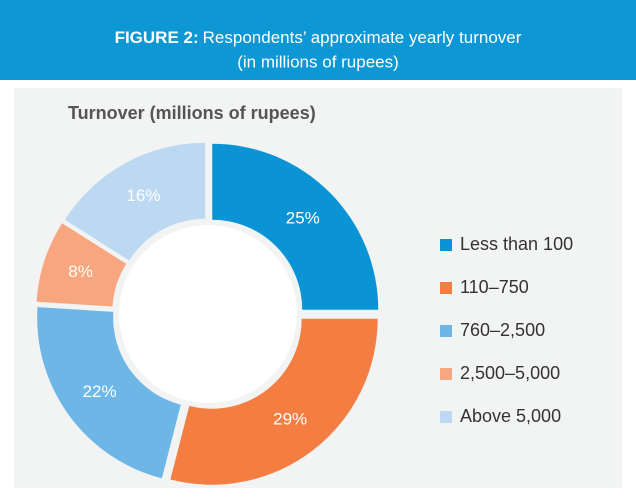  Describe the element at coordinates (516, 244) in the screenshot. I see `legend-label: Less than 100` at that location.